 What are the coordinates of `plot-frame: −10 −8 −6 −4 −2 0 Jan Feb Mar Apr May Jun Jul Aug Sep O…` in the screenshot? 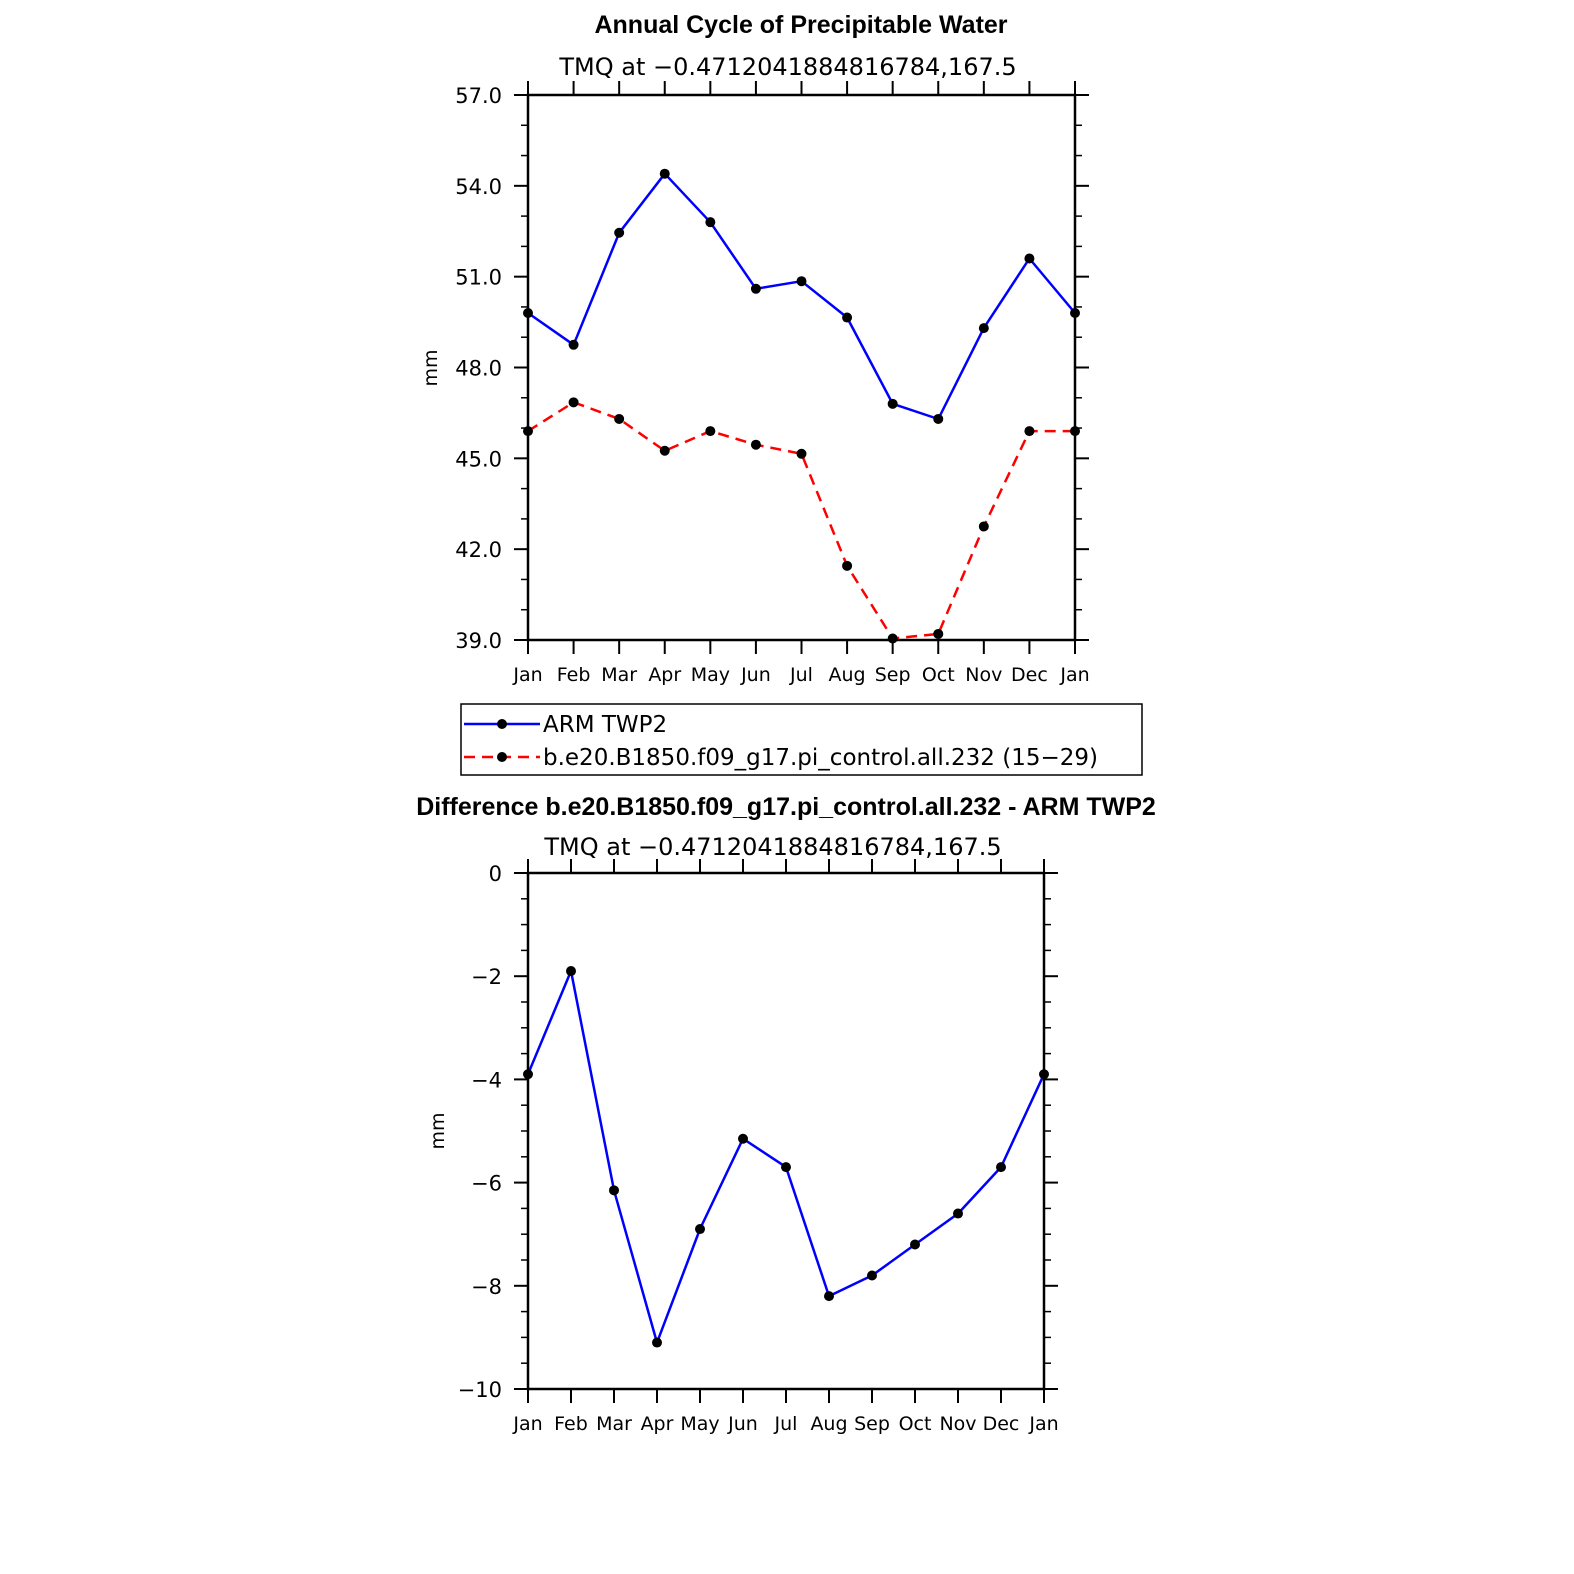 It's located at (758, 1147).